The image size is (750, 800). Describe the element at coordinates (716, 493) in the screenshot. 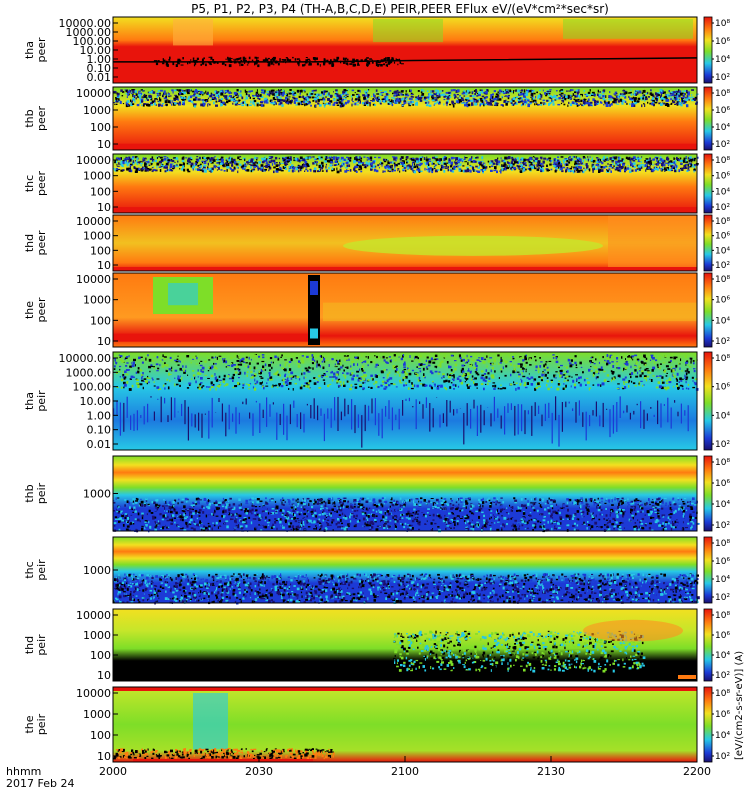

I see `colorbar-thb-peir: 10² 10⁴ 10⁶ 10⁸` at that location.